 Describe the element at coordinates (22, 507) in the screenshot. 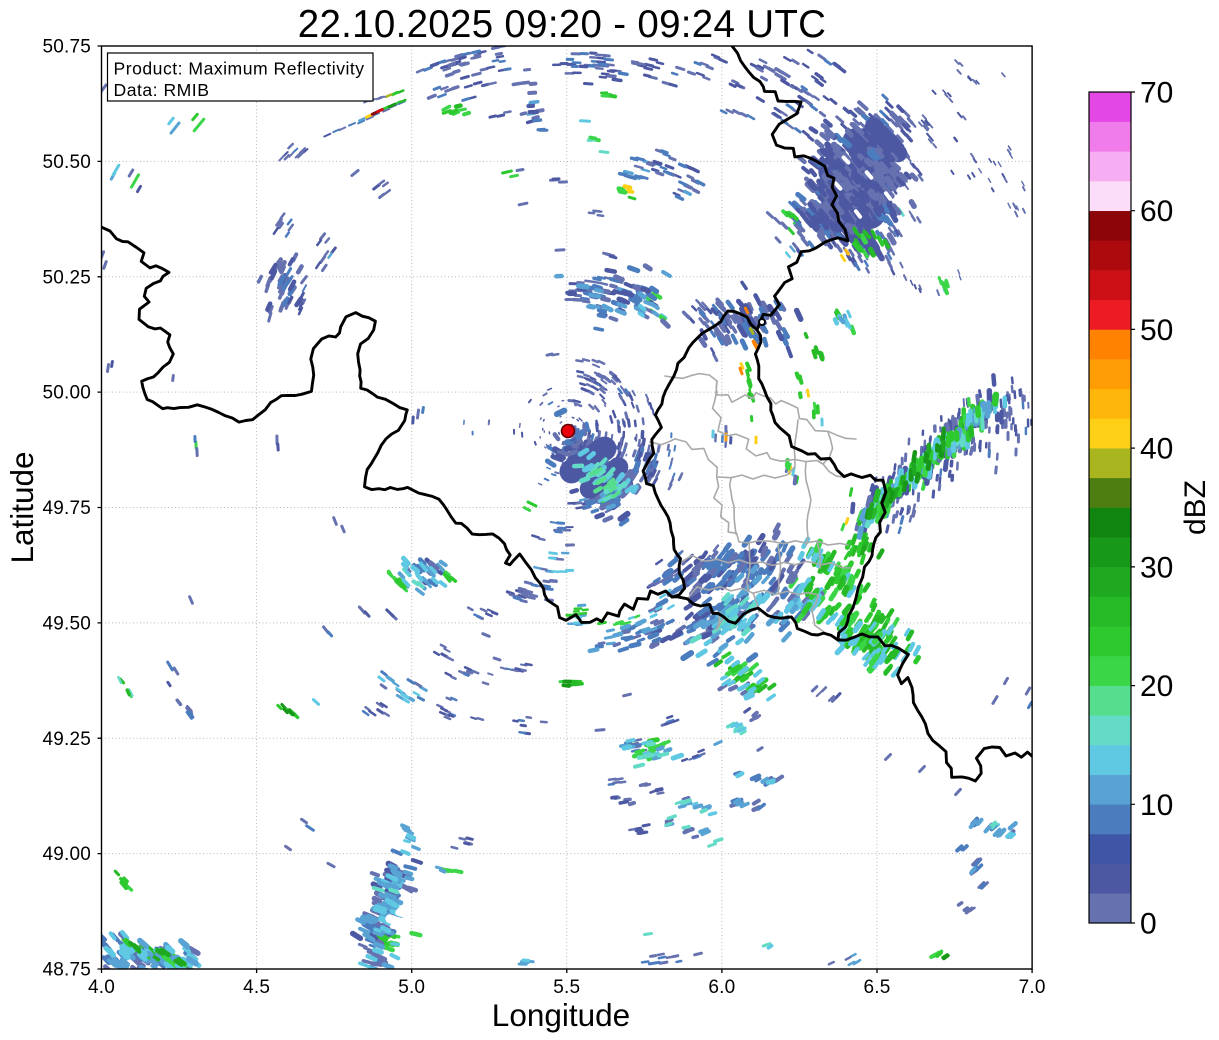

I see `svg-text: Latitude` at that location.